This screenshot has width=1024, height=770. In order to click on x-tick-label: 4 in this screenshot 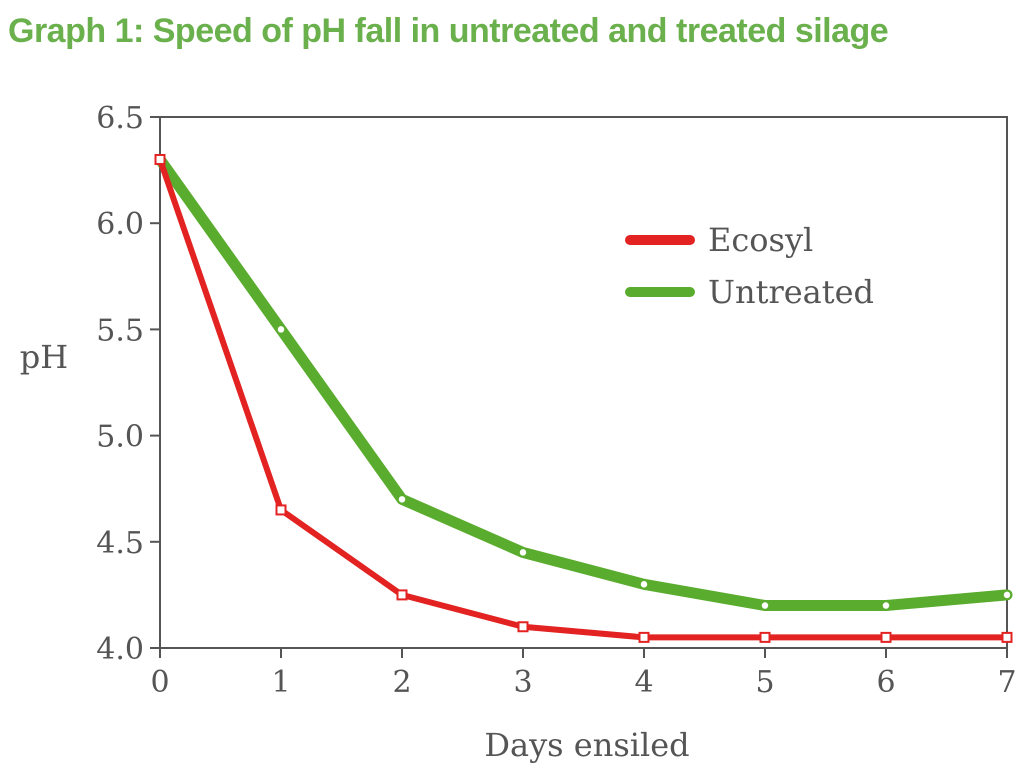, I will do `click(643, 682)`.